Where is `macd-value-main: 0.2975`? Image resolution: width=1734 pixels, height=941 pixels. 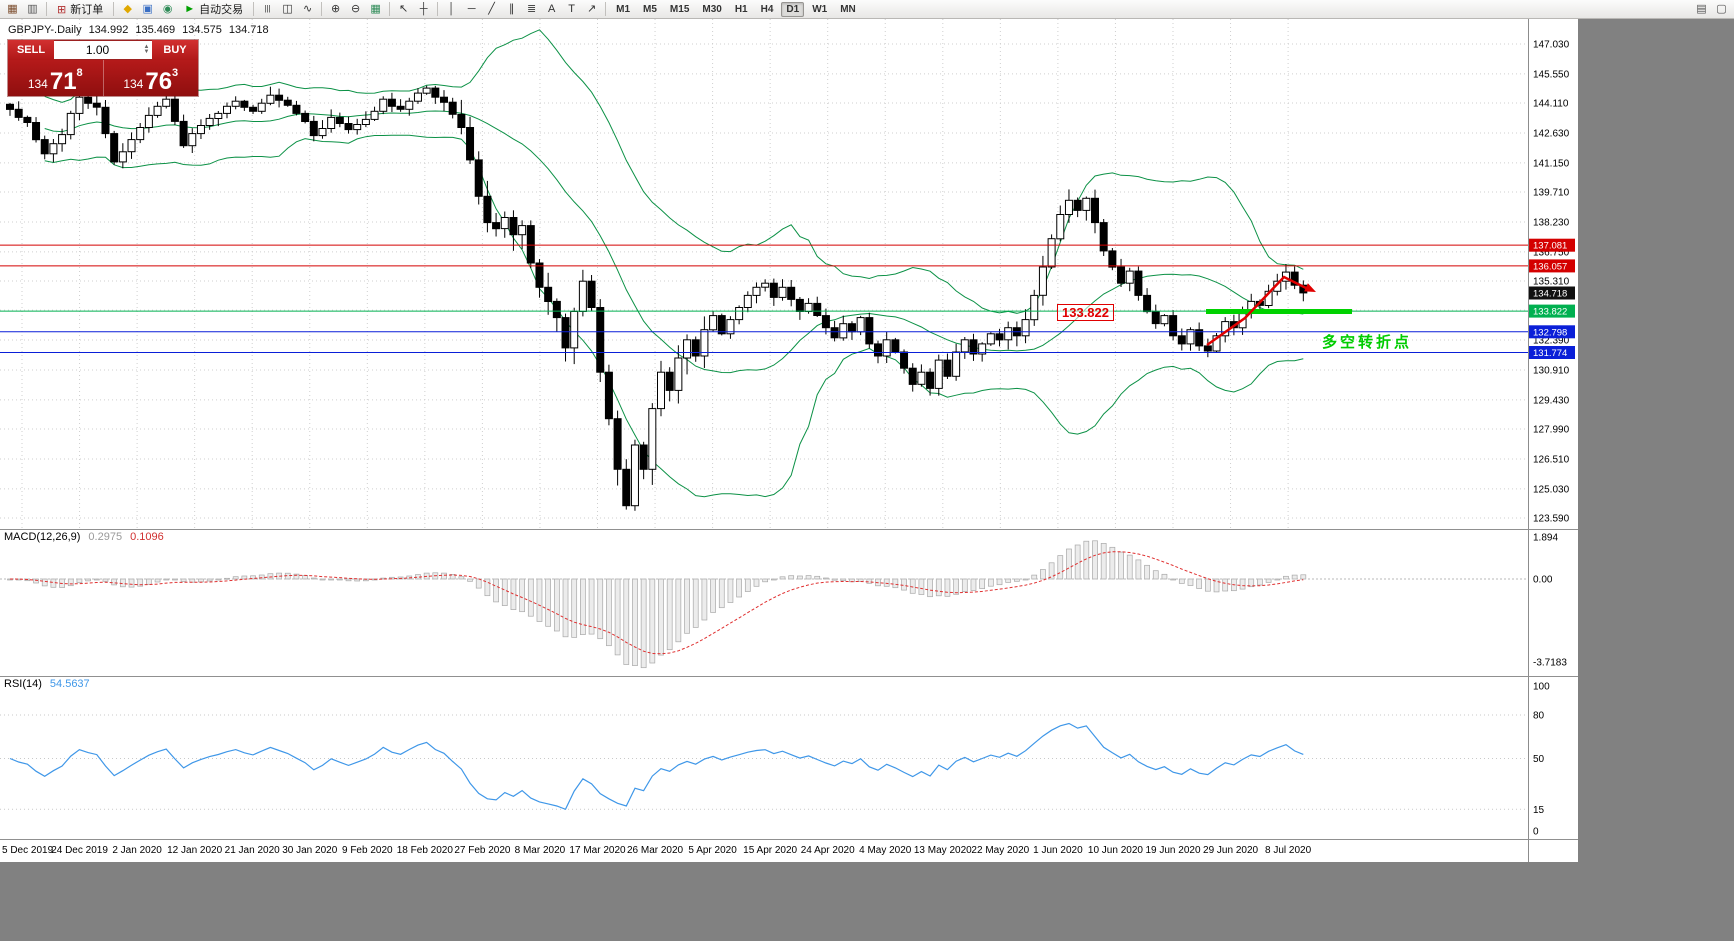
macd-value-main: 0.2975 is located at coordinates (105, 537).